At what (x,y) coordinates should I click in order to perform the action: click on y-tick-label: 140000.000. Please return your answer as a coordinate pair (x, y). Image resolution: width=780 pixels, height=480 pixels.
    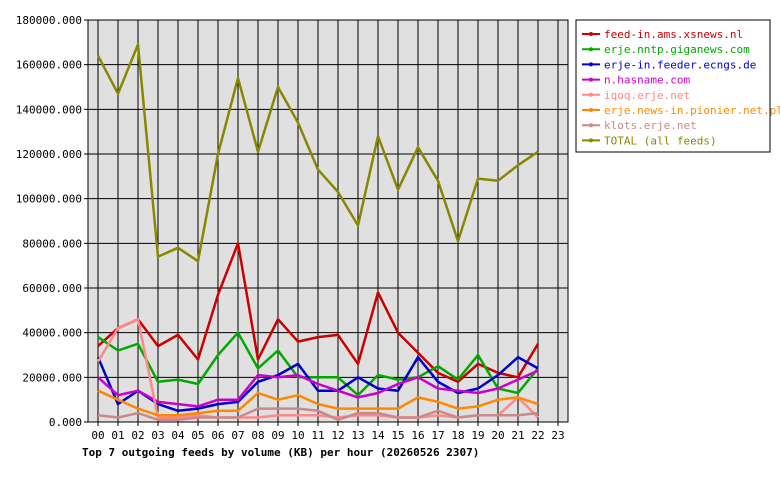
    Looking at the image, I should click on (49, 109).